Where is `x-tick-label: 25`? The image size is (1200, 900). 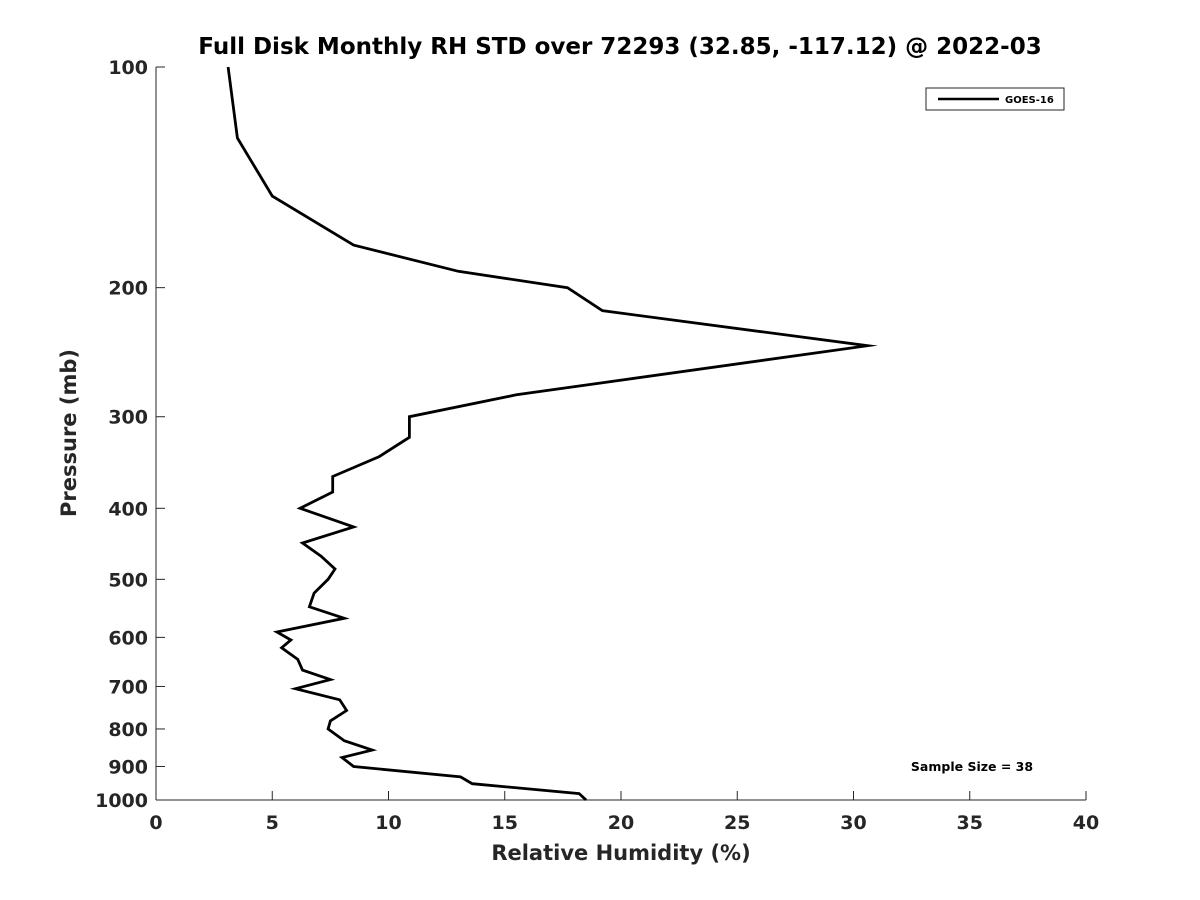
x-tick-label: 25 is located at coordinates (737, 823).